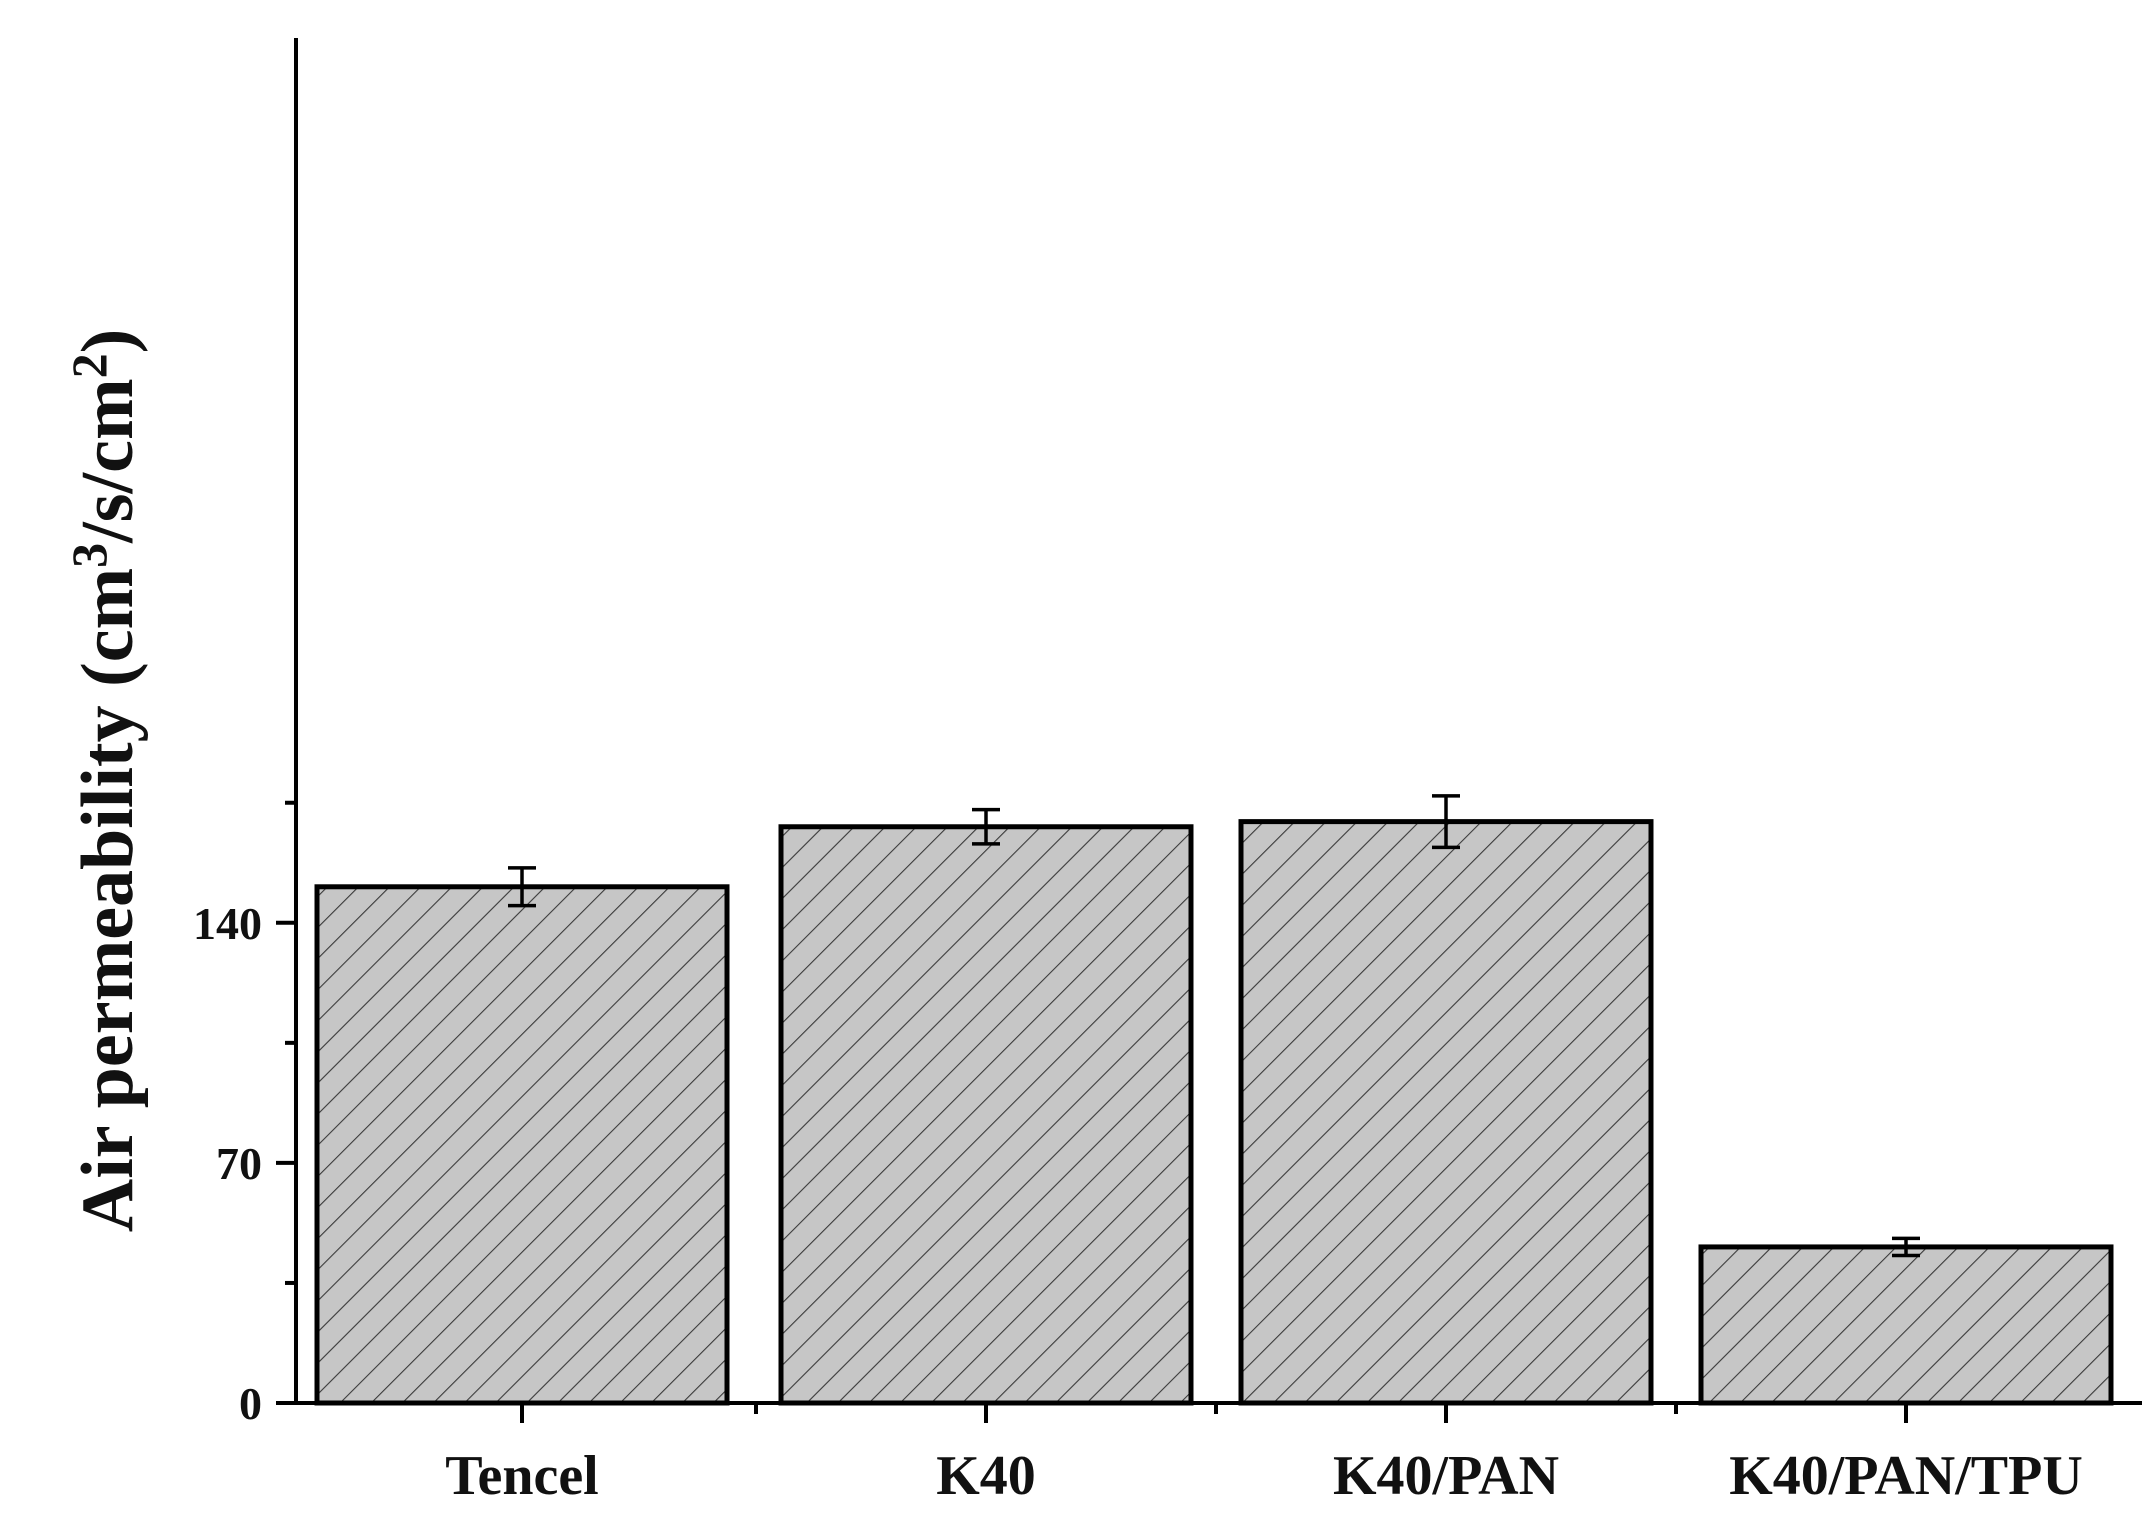  Describe the element at coordinates (239, 1163) in the screenshot. I see `y-tick-label: 70` at that location.